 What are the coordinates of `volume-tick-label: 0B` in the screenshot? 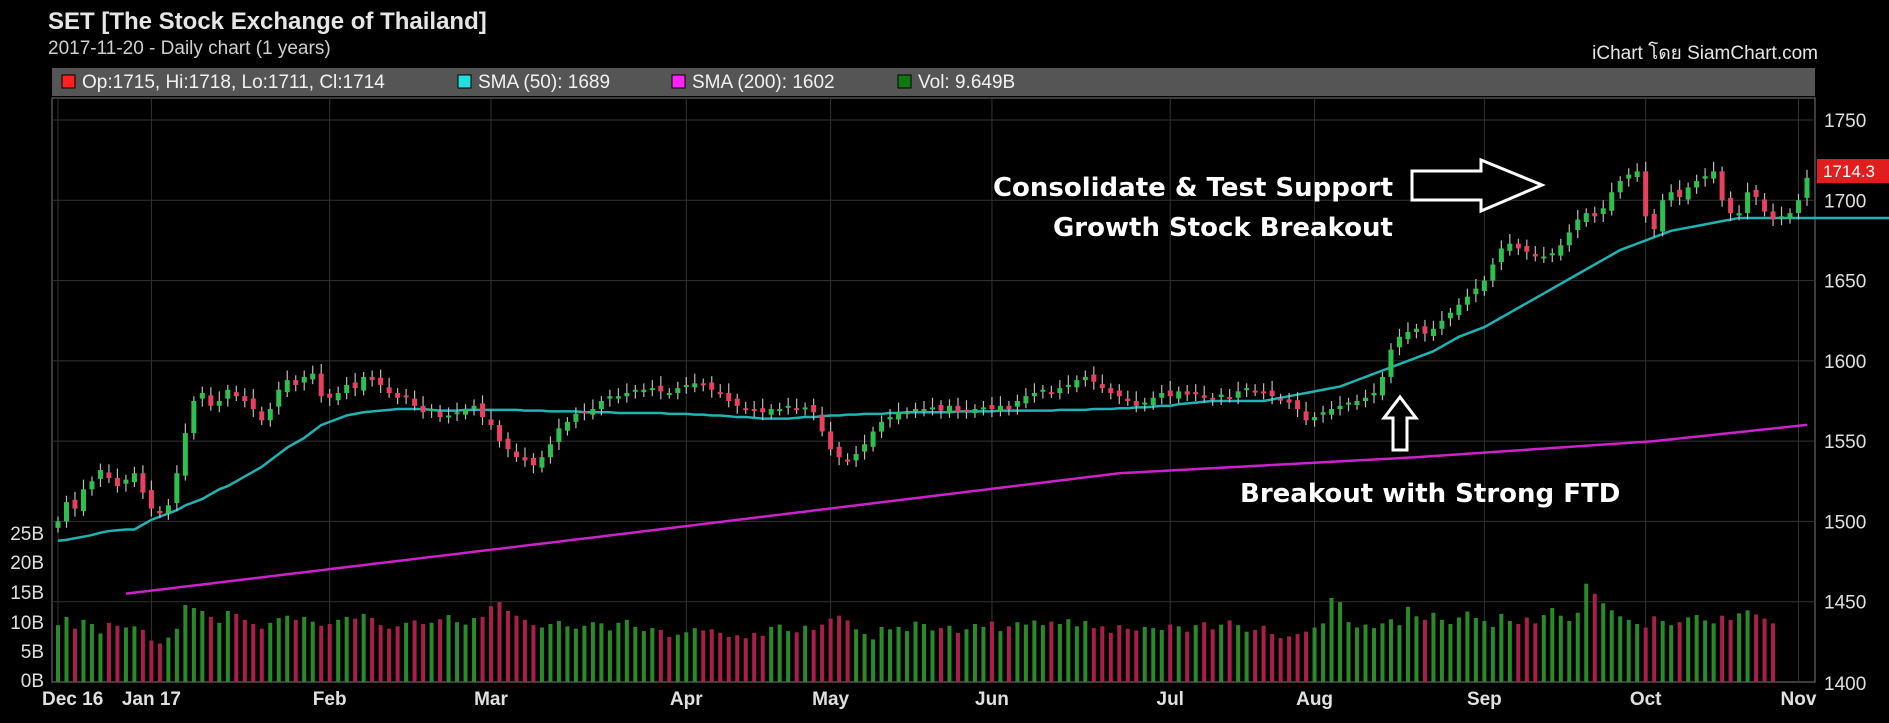 It's located at (32, 681).